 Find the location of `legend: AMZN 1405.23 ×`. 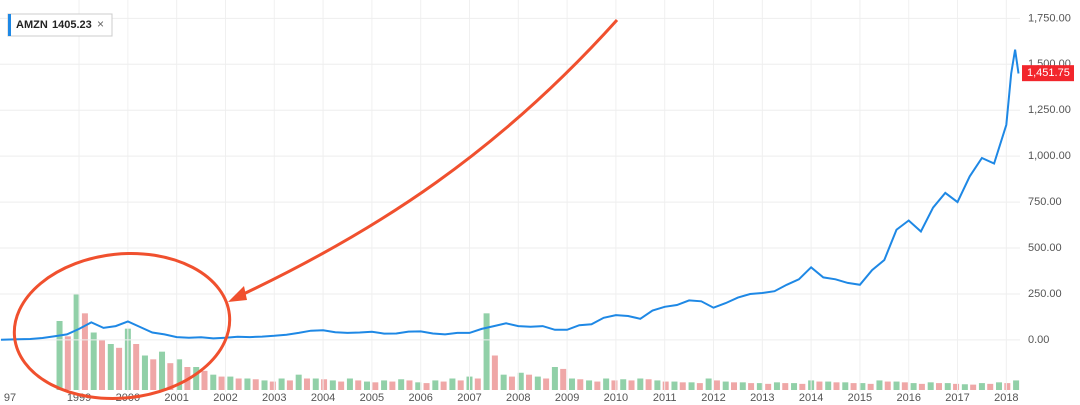

legend: AMZN 1405.23 × is located at coordinates (60, 25).